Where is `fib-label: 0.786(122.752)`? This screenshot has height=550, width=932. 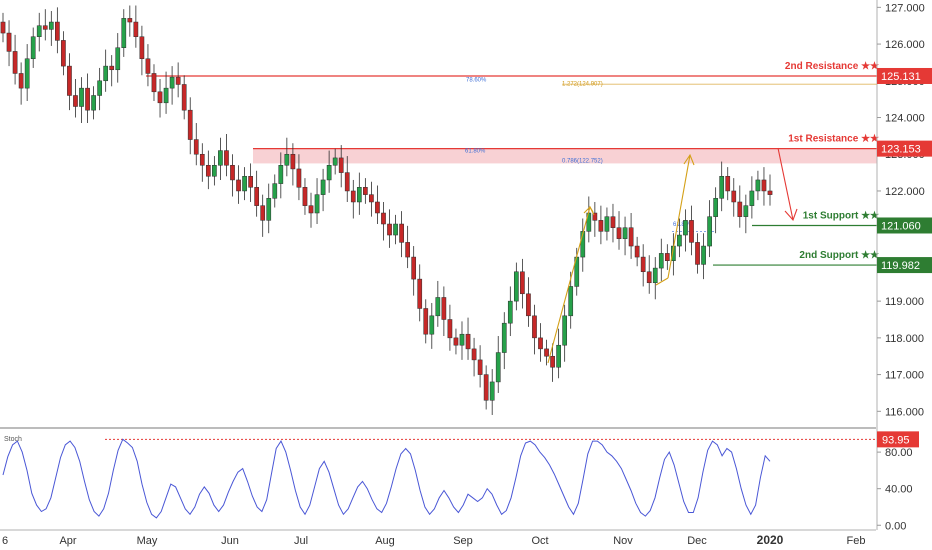 fib-label: 0.786(122.752) is located at coordinates (582, 161).